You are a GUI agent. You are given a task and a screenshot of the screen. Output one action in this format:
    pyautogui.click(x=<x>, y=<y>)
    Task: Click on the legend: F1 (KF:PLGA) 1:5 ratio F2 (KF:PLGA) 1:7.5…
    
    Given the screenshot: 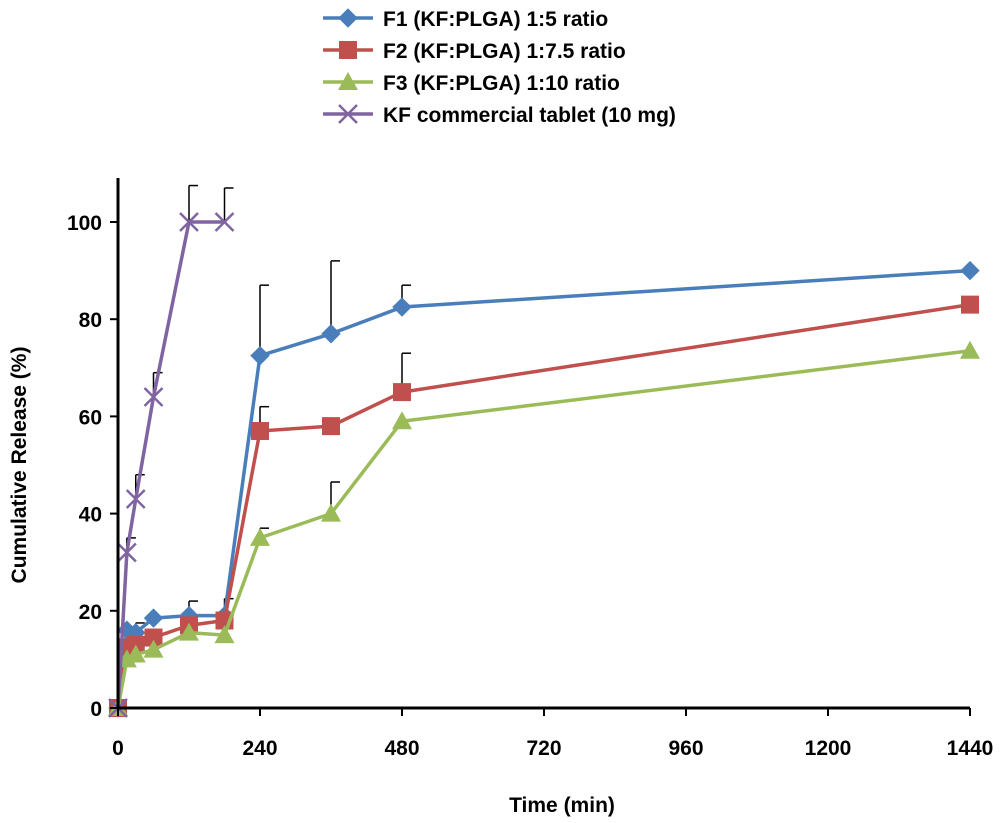 What is the action you would take?
    pyautogui.click(x=499, y=67)
    